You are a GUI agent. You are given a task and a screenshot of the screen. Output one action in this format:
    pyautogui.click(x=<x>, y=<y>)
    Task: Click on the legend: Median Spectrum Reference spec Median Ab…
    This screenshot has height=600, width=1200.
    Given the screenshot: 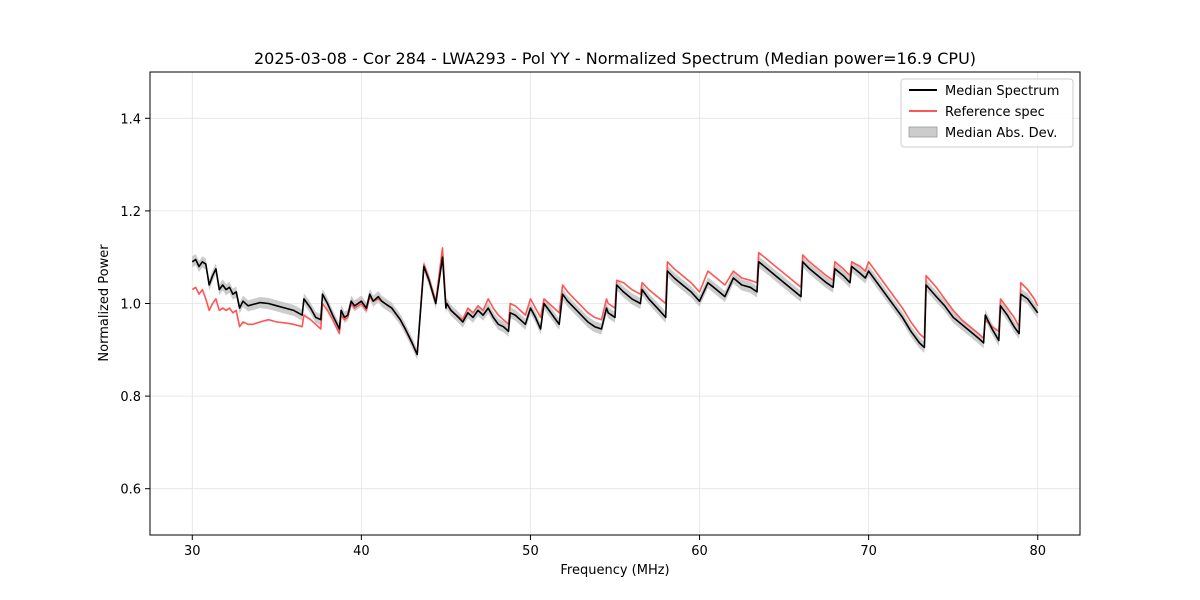 What is the action you would take?
    pyautogui.click(x=987, y=113)
    